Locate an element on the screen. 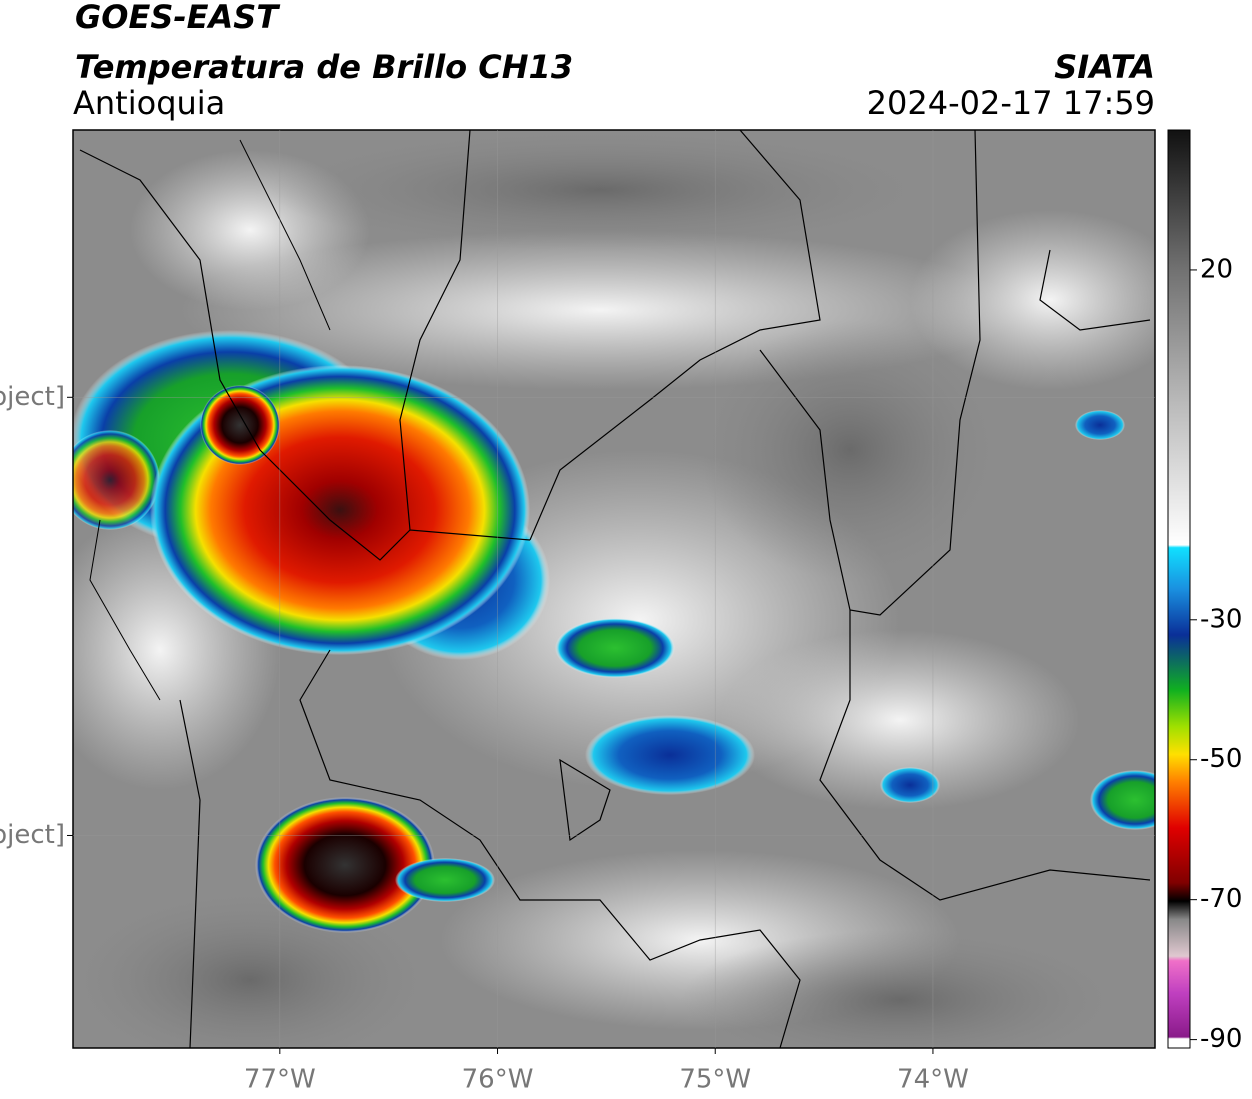 The image size is (1252, 1099). title: GOES-EAST is located at coordinates (177, 18).